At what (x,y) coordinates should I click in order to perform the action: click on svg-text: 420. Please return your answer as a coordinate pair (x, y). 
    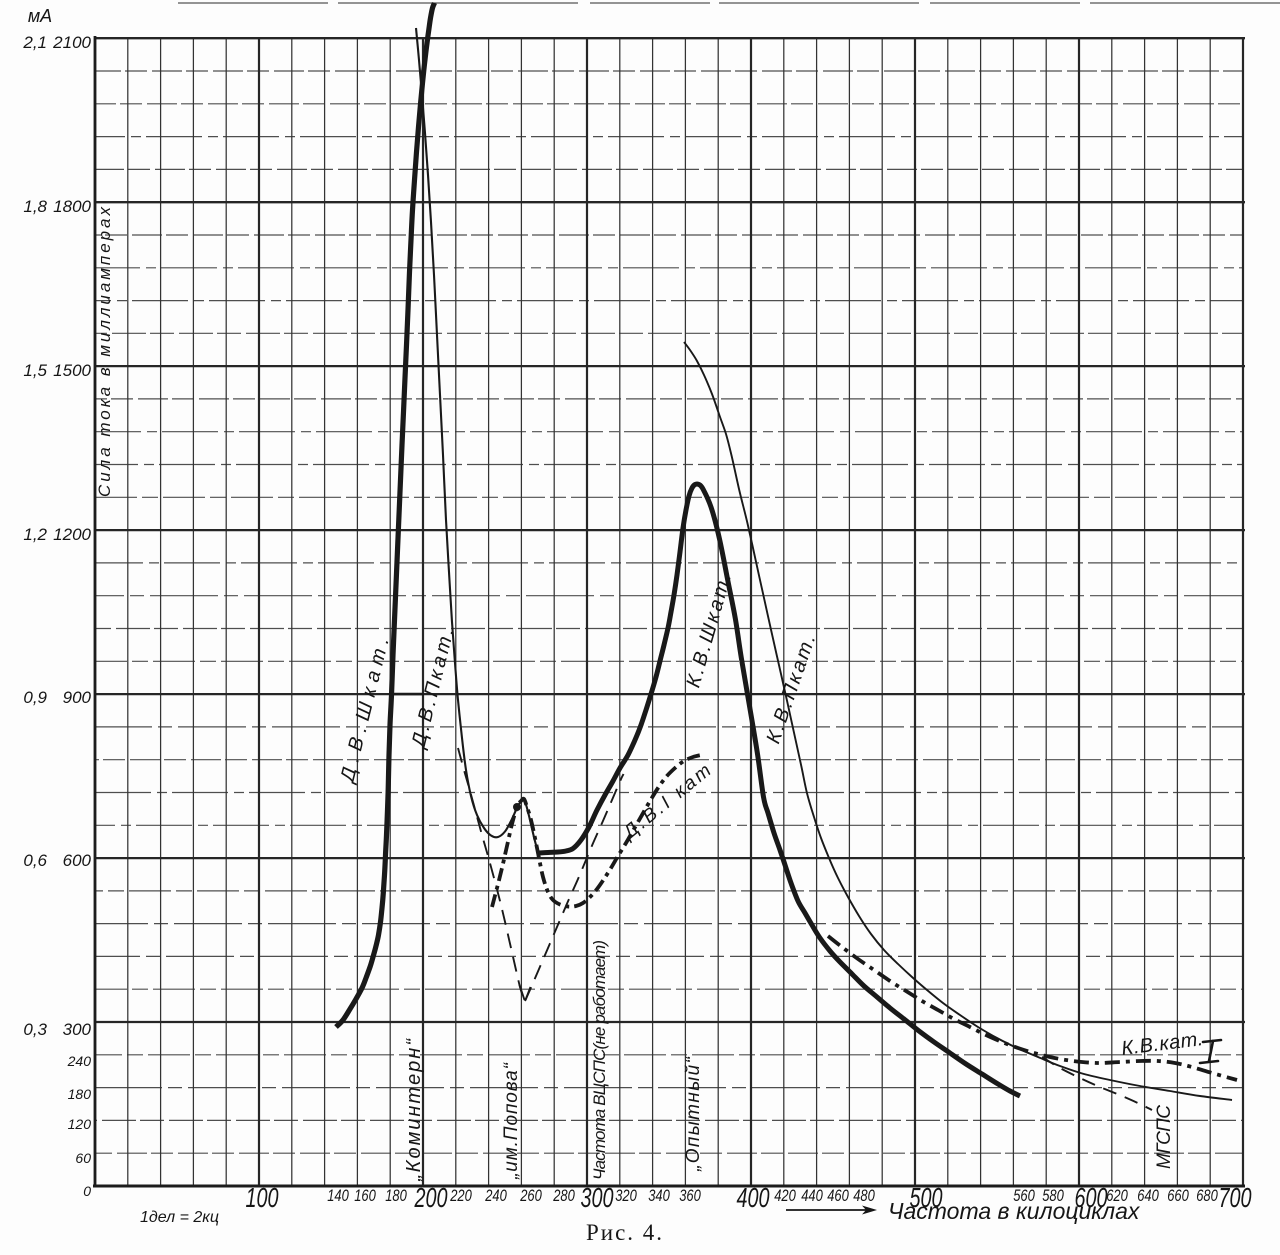
    Looking at the image, I should click on (785, 1195).